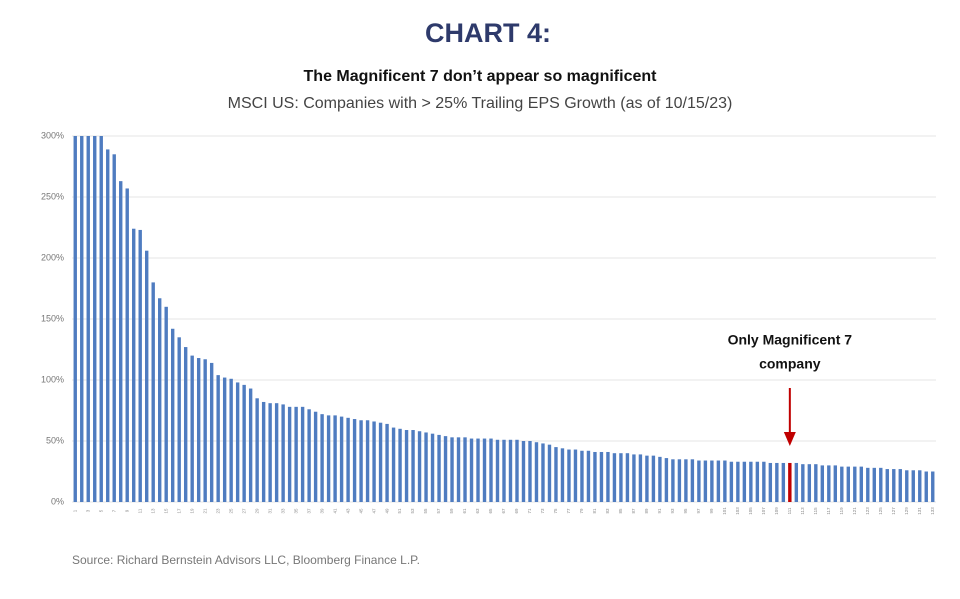 The image size is (960, 599). I want to click on x-tick-label: 73, so click(542, 511).